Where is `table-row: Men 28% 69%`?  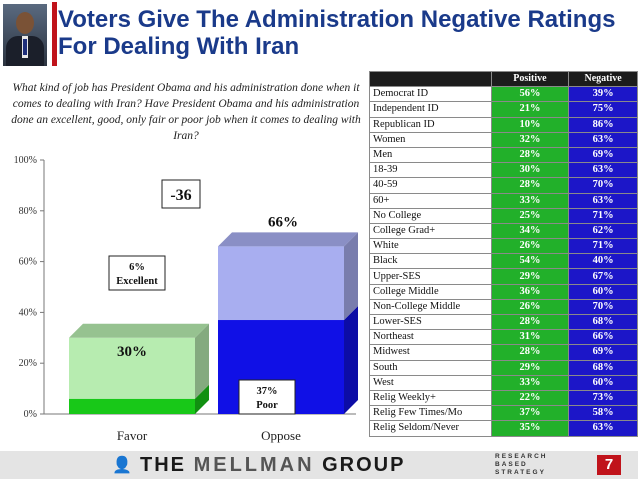 table-row: Men 28% 69% is located at coordinates (503, 155).